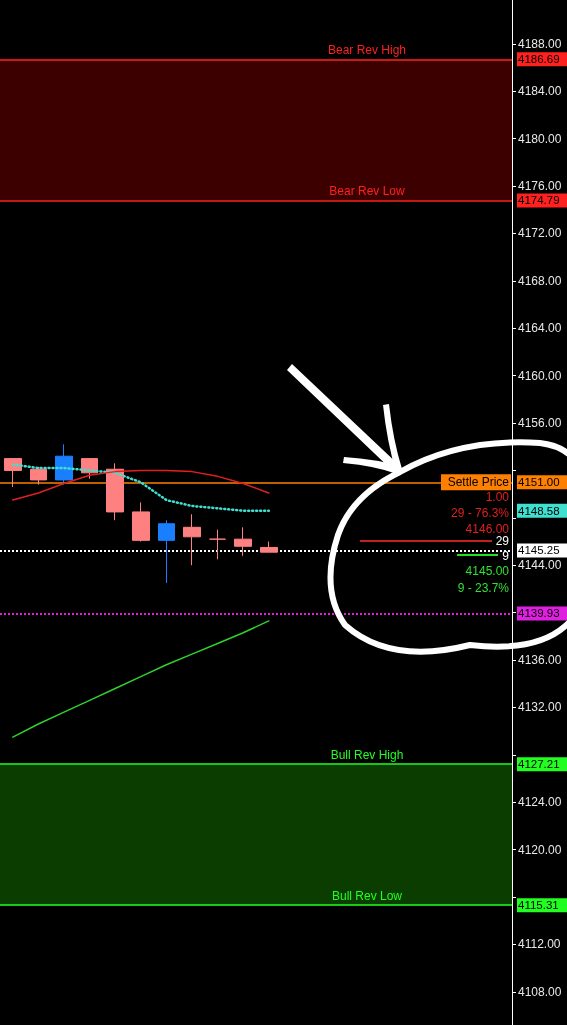 Image resolution: width=567 pixels, height=1025 pixels. What do you see at coordinates (367, 191) in the screenshot?
I see `ref-line-label: Bear Rev Low` at bounding box center [367, 191].